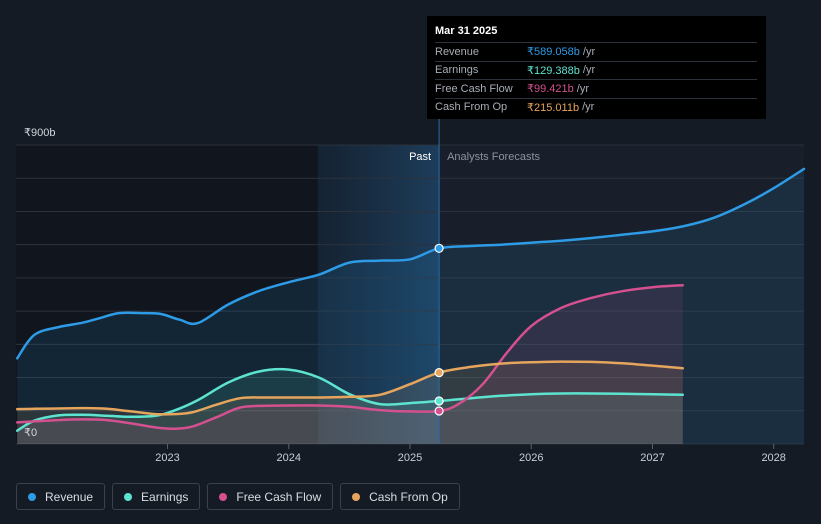  Describe the element at coordinates (596, 107) in the screenshot. I see `tooltip-row-cash-from-op: Cash From Op ₹215.011b /yr` at that location.